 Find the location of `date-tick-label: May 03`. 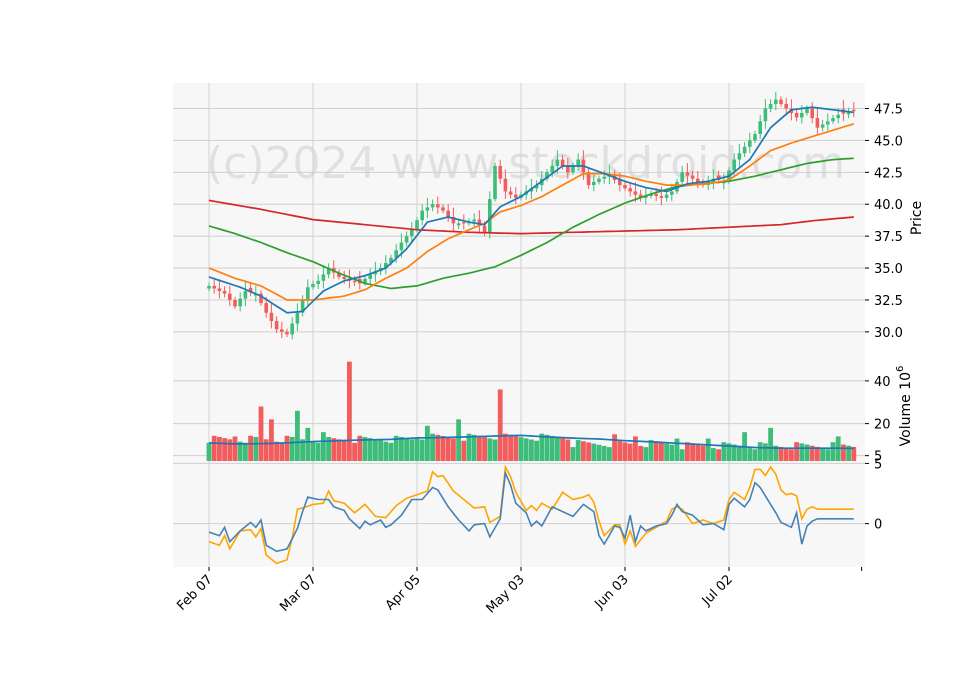

date-tick-label: May 03 is located at coordinates (506, 594).